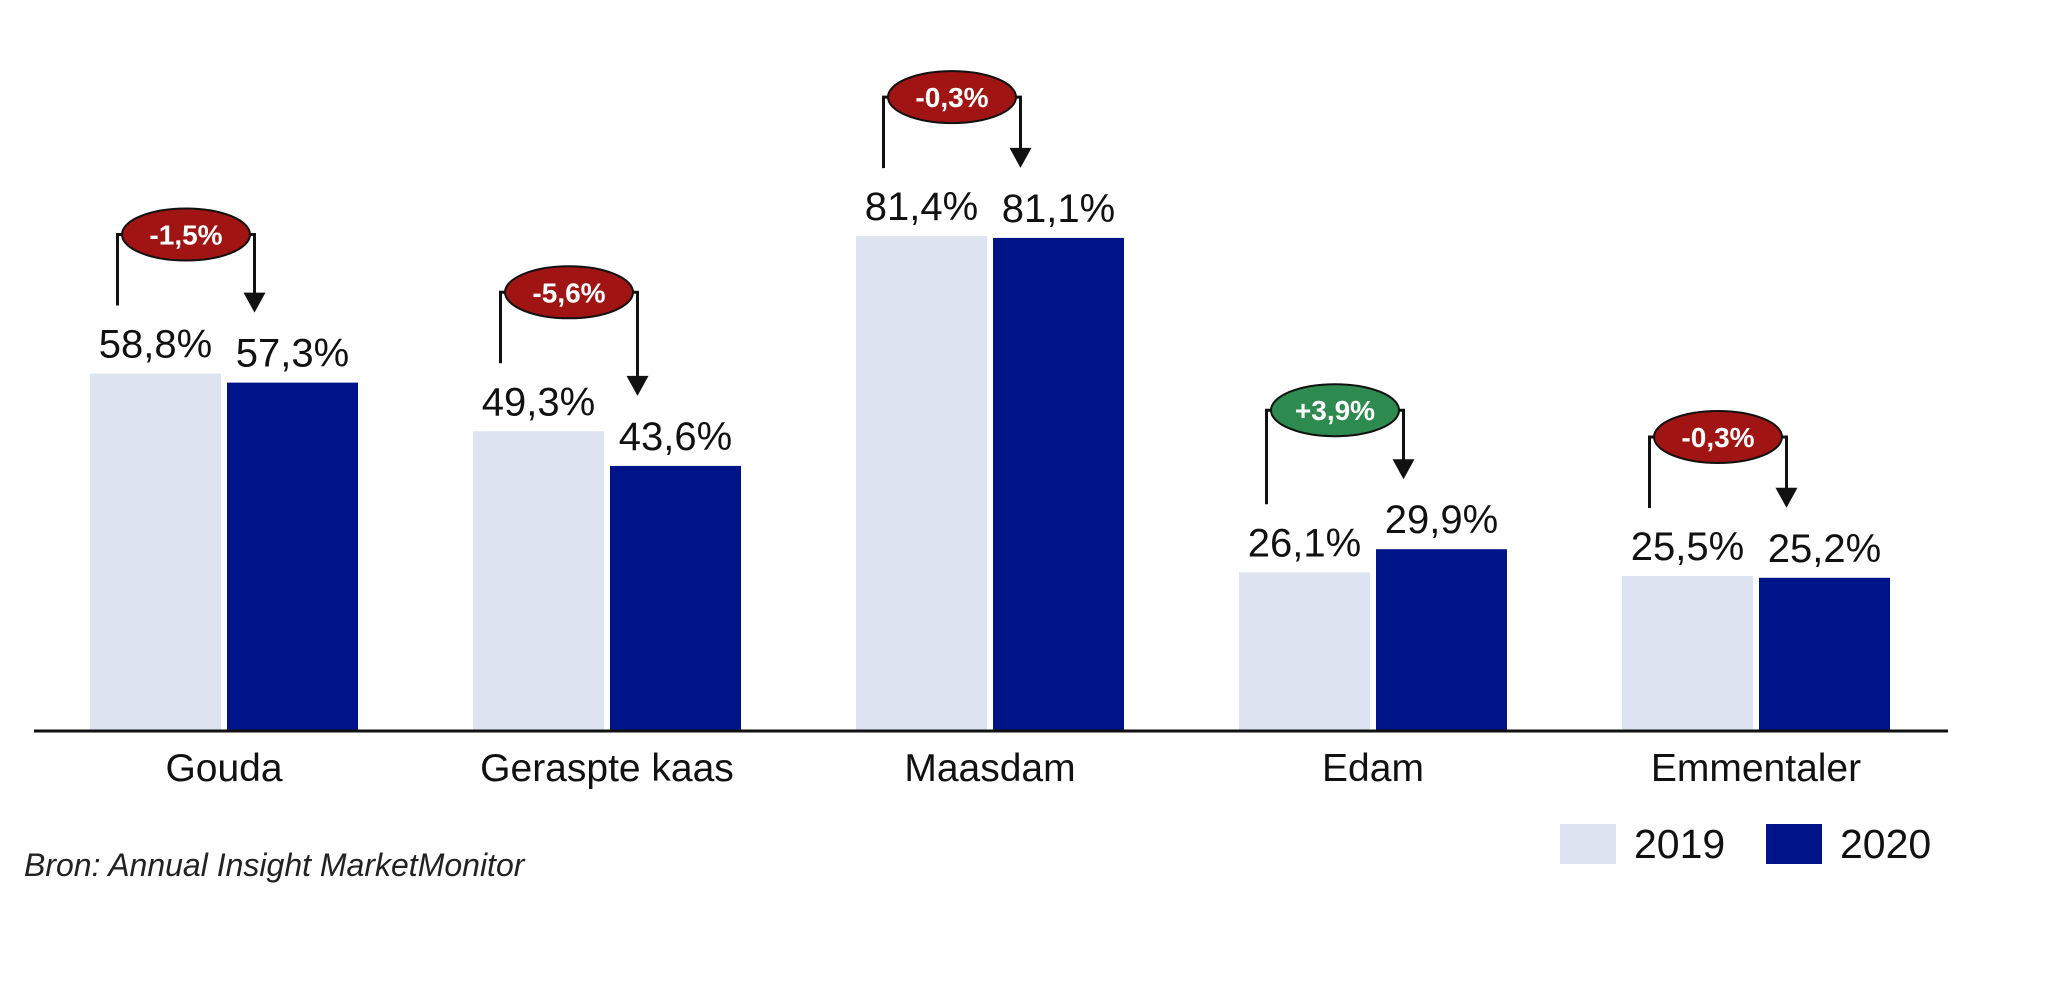  Describe the element at coordinates (1441, 520) in the screenshot. I see `value-label-edam-2020: 29,9%` at that location.